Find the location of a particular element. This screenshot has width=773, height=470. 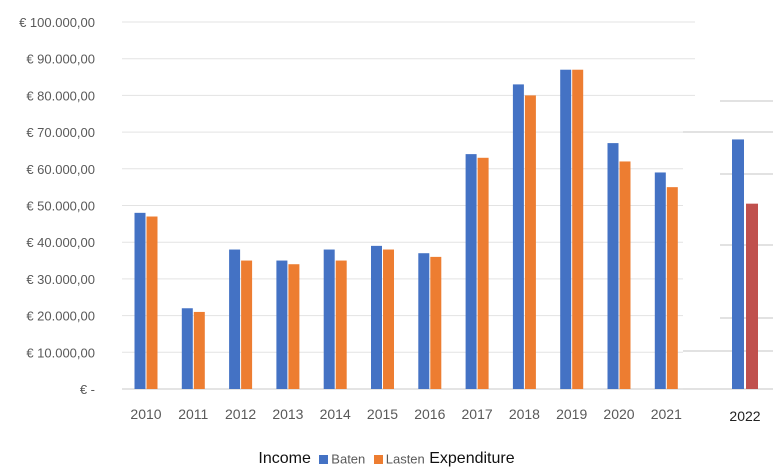

bar-lasten-2012 is located at coordinates (247, 324).